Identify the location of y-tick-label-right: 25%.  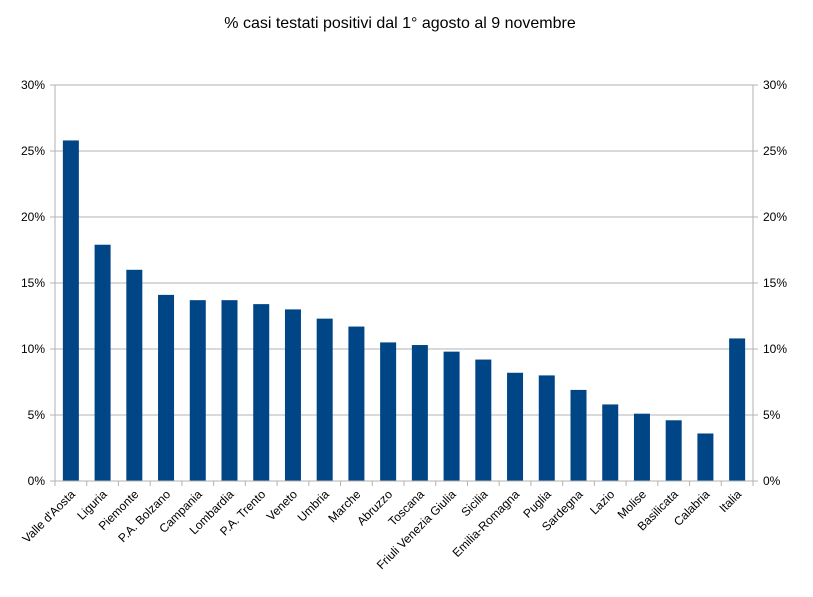
(775, 151).